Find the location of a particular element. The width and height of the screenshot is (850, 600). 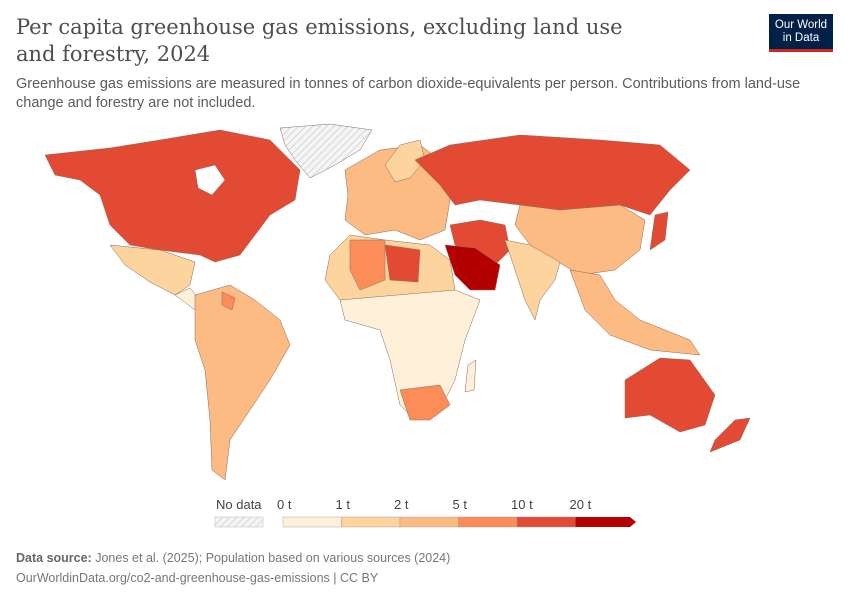

region-south-america is located at coordinates (242, 382).